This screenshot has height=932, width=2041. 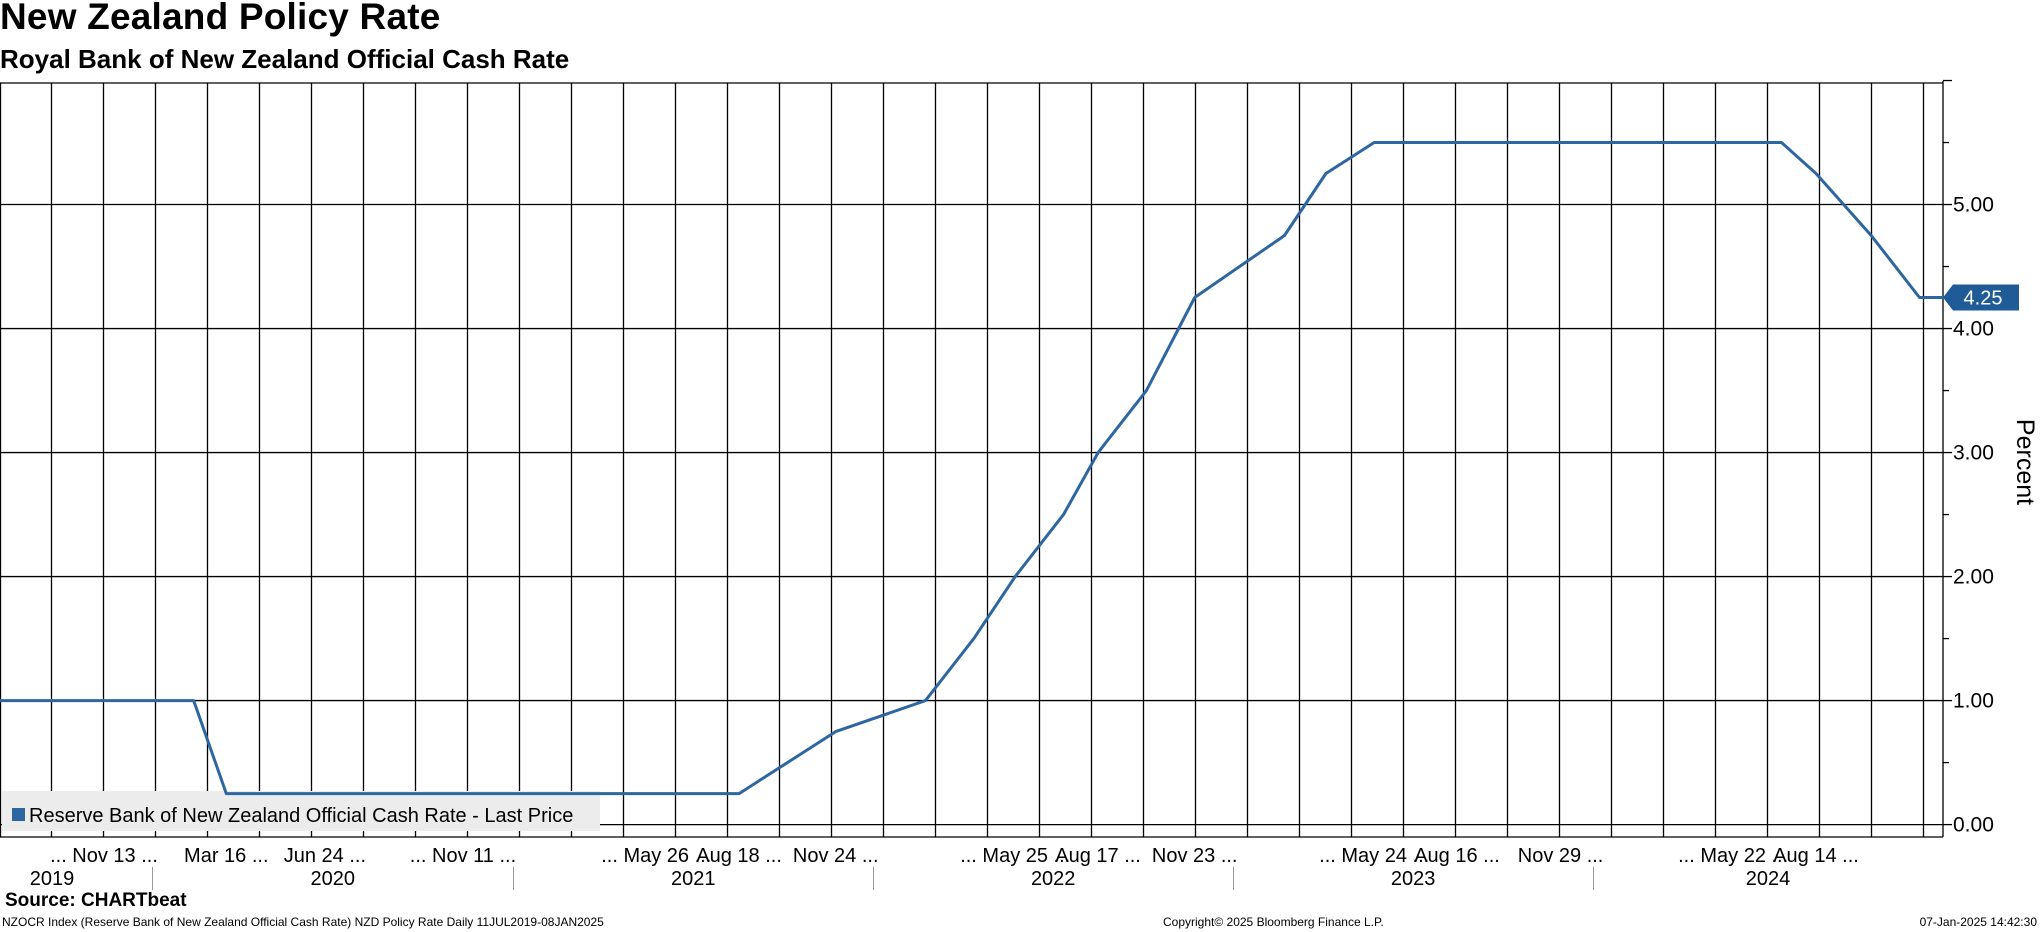 I want to click on y-axis-title: Percent, so click(x=2025, y=462).